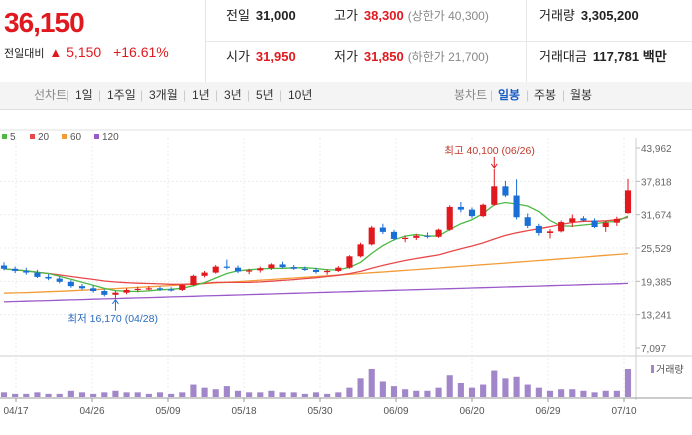  What do you see at coordinates (141, 52) in the screenshot?
I see `change-percent: +16.61%` at bounding box center [141, 52].